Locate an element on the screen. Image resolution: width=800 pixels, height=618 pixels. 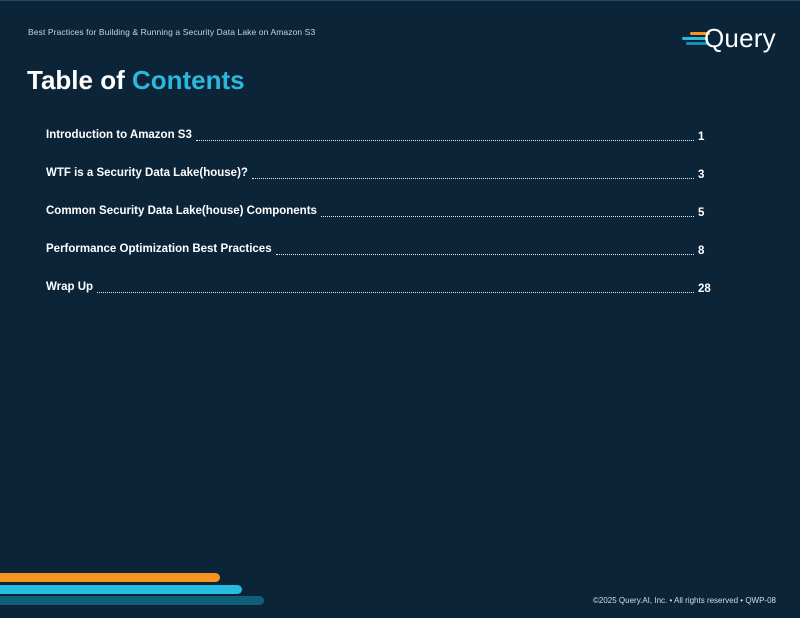
decorative-stripe-orange is located at coordinates (110, 577).